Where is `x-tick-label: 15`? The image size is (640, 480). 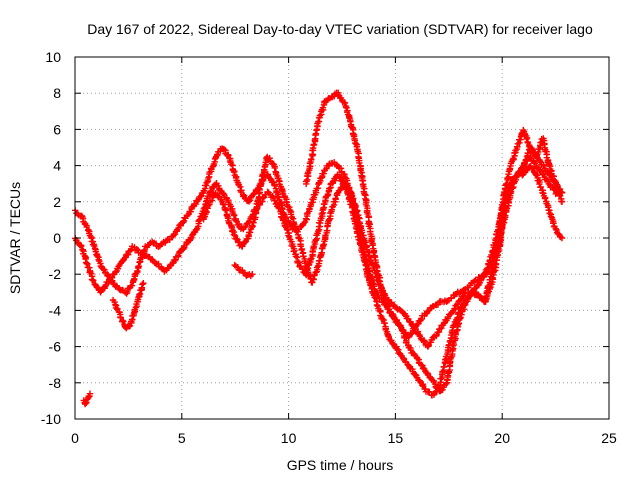 x-tick-label: 15 is located at coordinates (396, 438).